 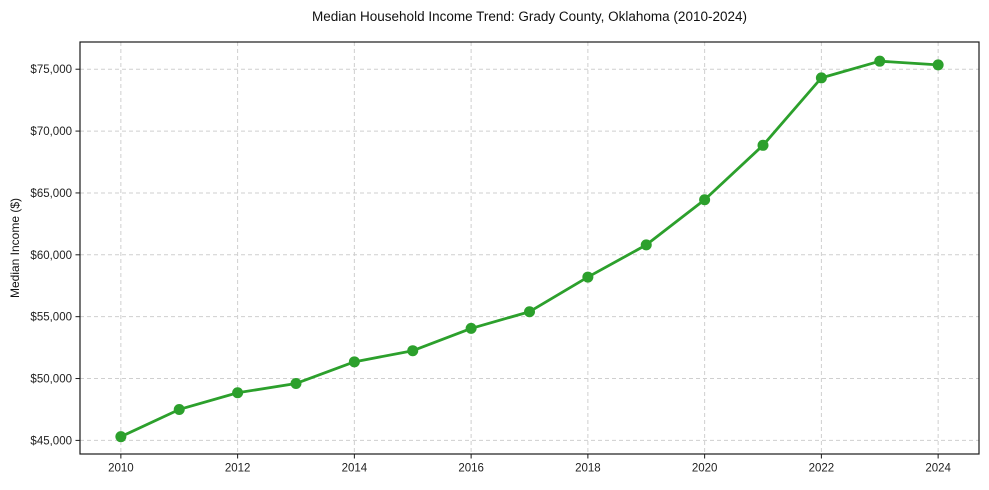 What do you see at coordinates (51, 256) in the screenshot?
I see `y-tick-label: $60,000` at bounding box center [51, 256].